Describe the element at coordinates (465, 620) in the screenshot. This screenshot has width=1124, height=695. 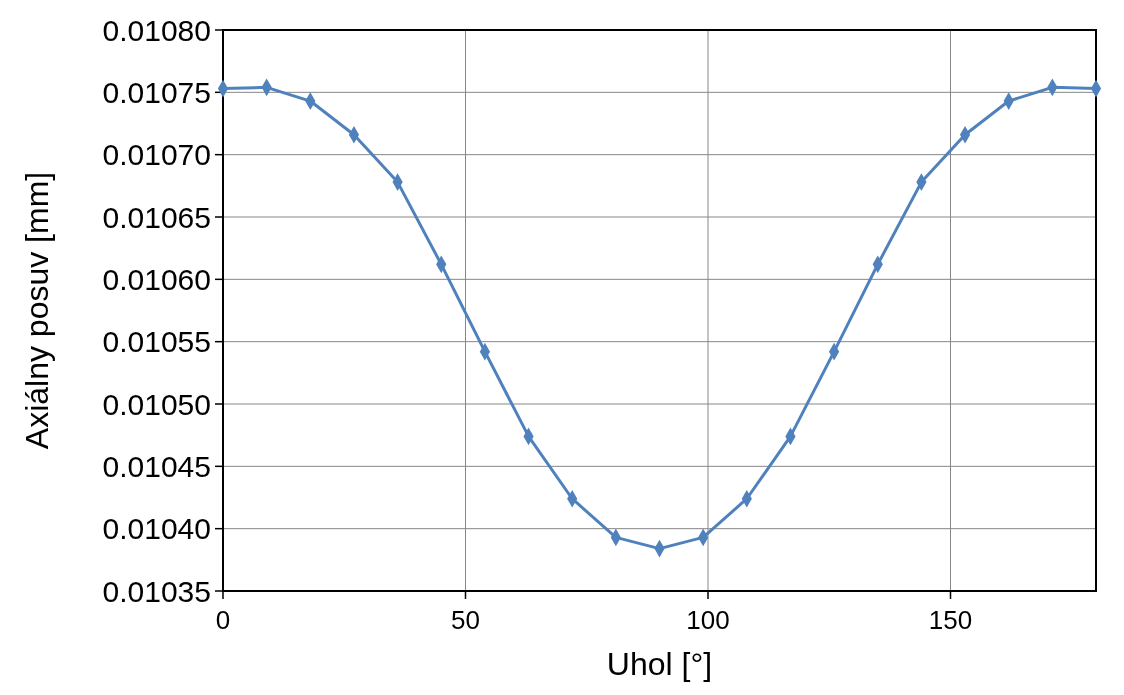
I see `x-tick-label: 50` at that location.